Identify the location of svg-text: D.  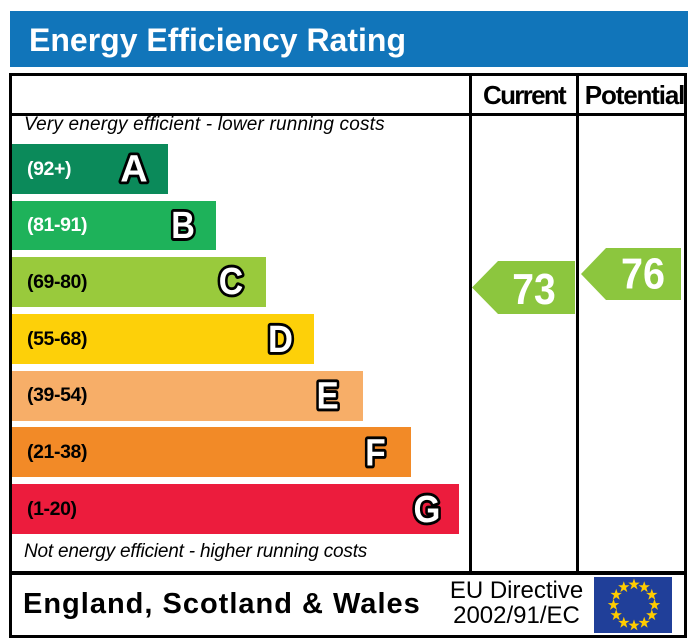
(280, 339).